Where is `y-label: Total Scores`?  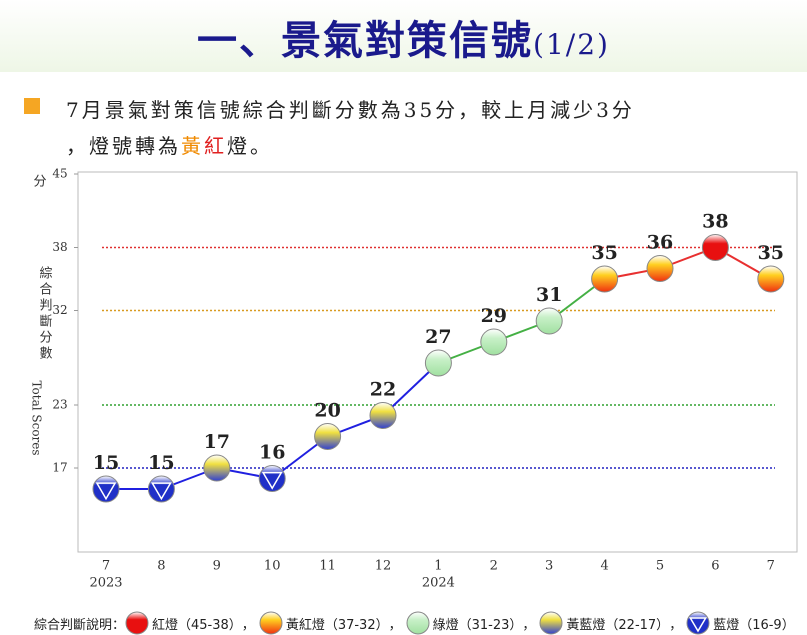 y-label: Total Scores is located at coordinates (37, 417).